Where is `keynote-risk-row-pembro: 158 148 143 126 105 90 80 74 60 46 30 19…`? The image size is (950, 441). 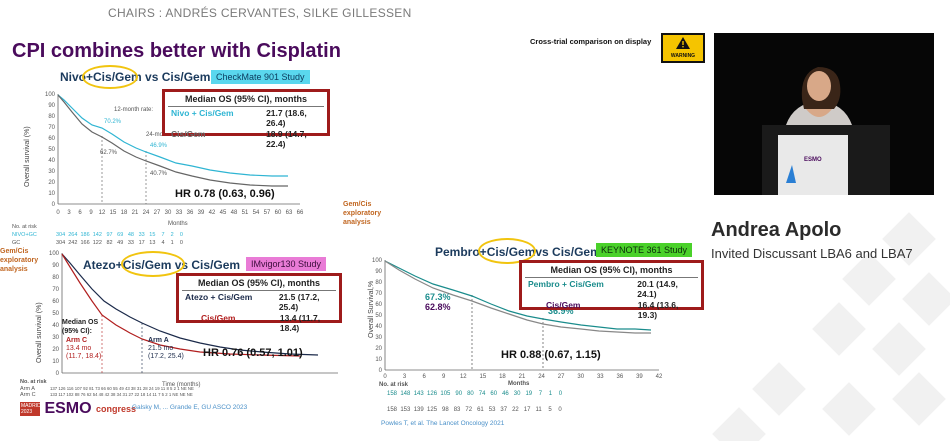 keynote-risk-row-pembro: 158 148 143 126 105 90 80 74 60 46 30 19… is located at coordinates (475, 394).